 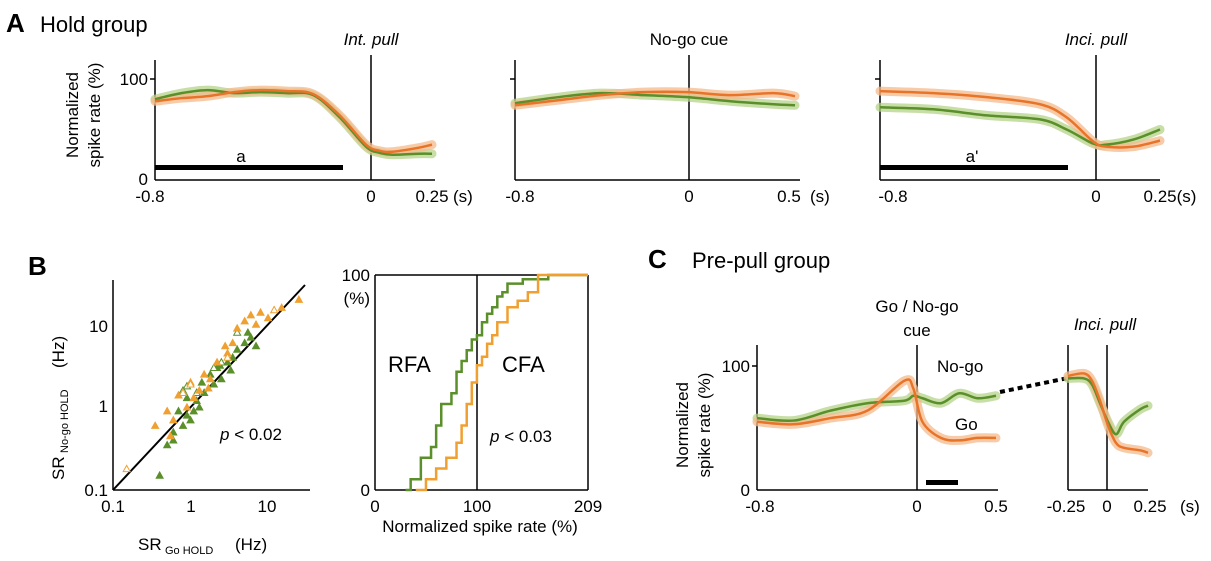 What do you see at coordinates (224, 434) in the screenshot?
I see `scatter-p-label: p` at bounding box center [224, 434].